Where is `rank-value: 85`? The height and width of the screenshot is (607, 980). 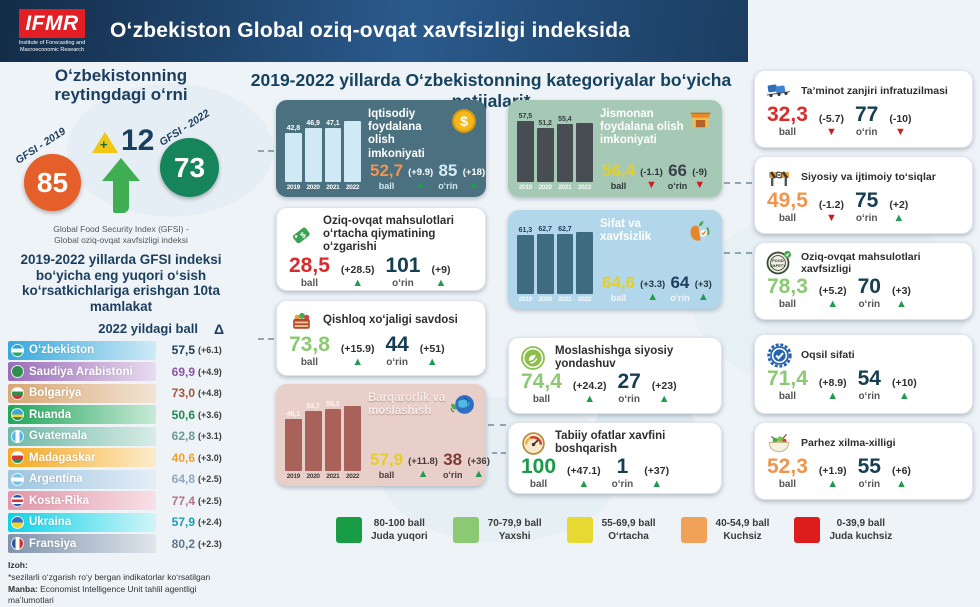
rank-value: 85 is located at coordinates (448, 170).